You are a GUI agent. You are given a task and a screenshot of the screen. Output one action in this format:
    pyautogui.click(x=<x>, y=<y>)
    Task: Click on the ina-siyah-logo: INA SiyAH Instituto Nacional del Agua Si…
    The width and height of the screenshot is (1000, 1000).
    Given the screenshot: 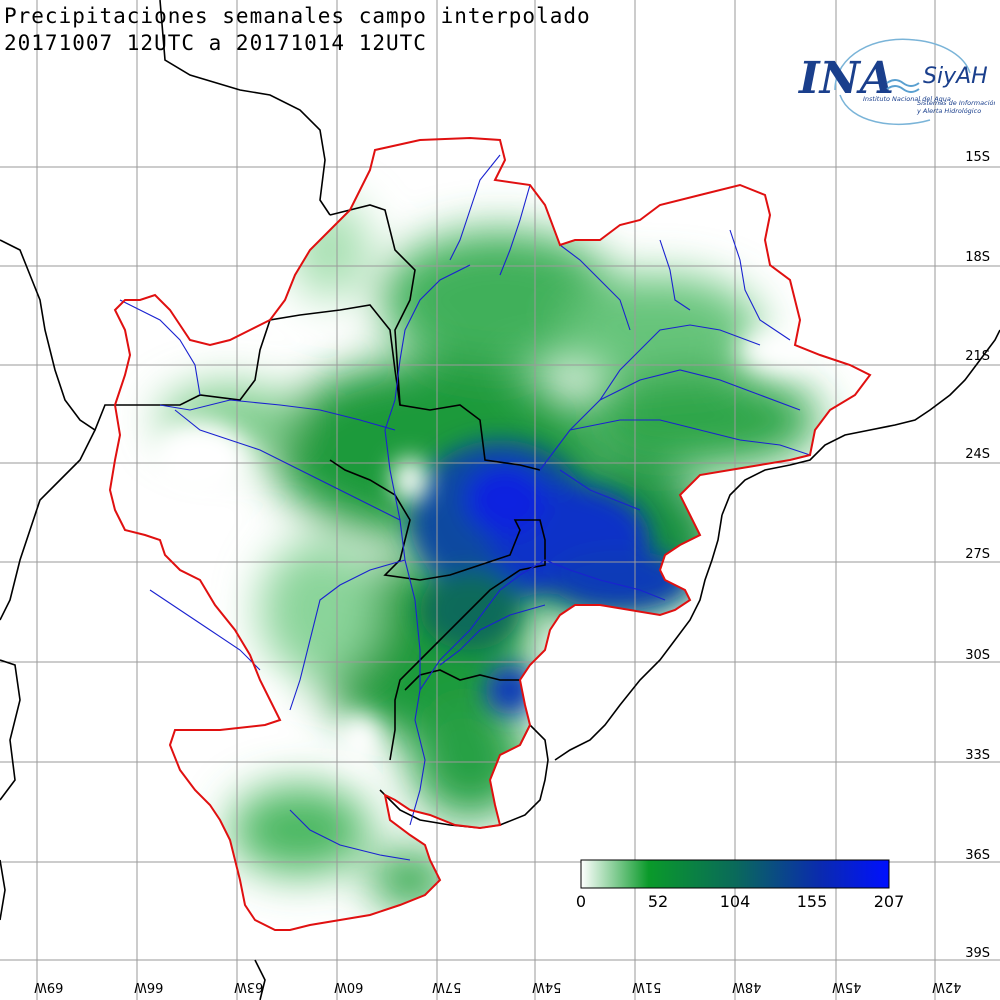 What is the action you would take?
    pyautogui.click(x=896, y=82)
    